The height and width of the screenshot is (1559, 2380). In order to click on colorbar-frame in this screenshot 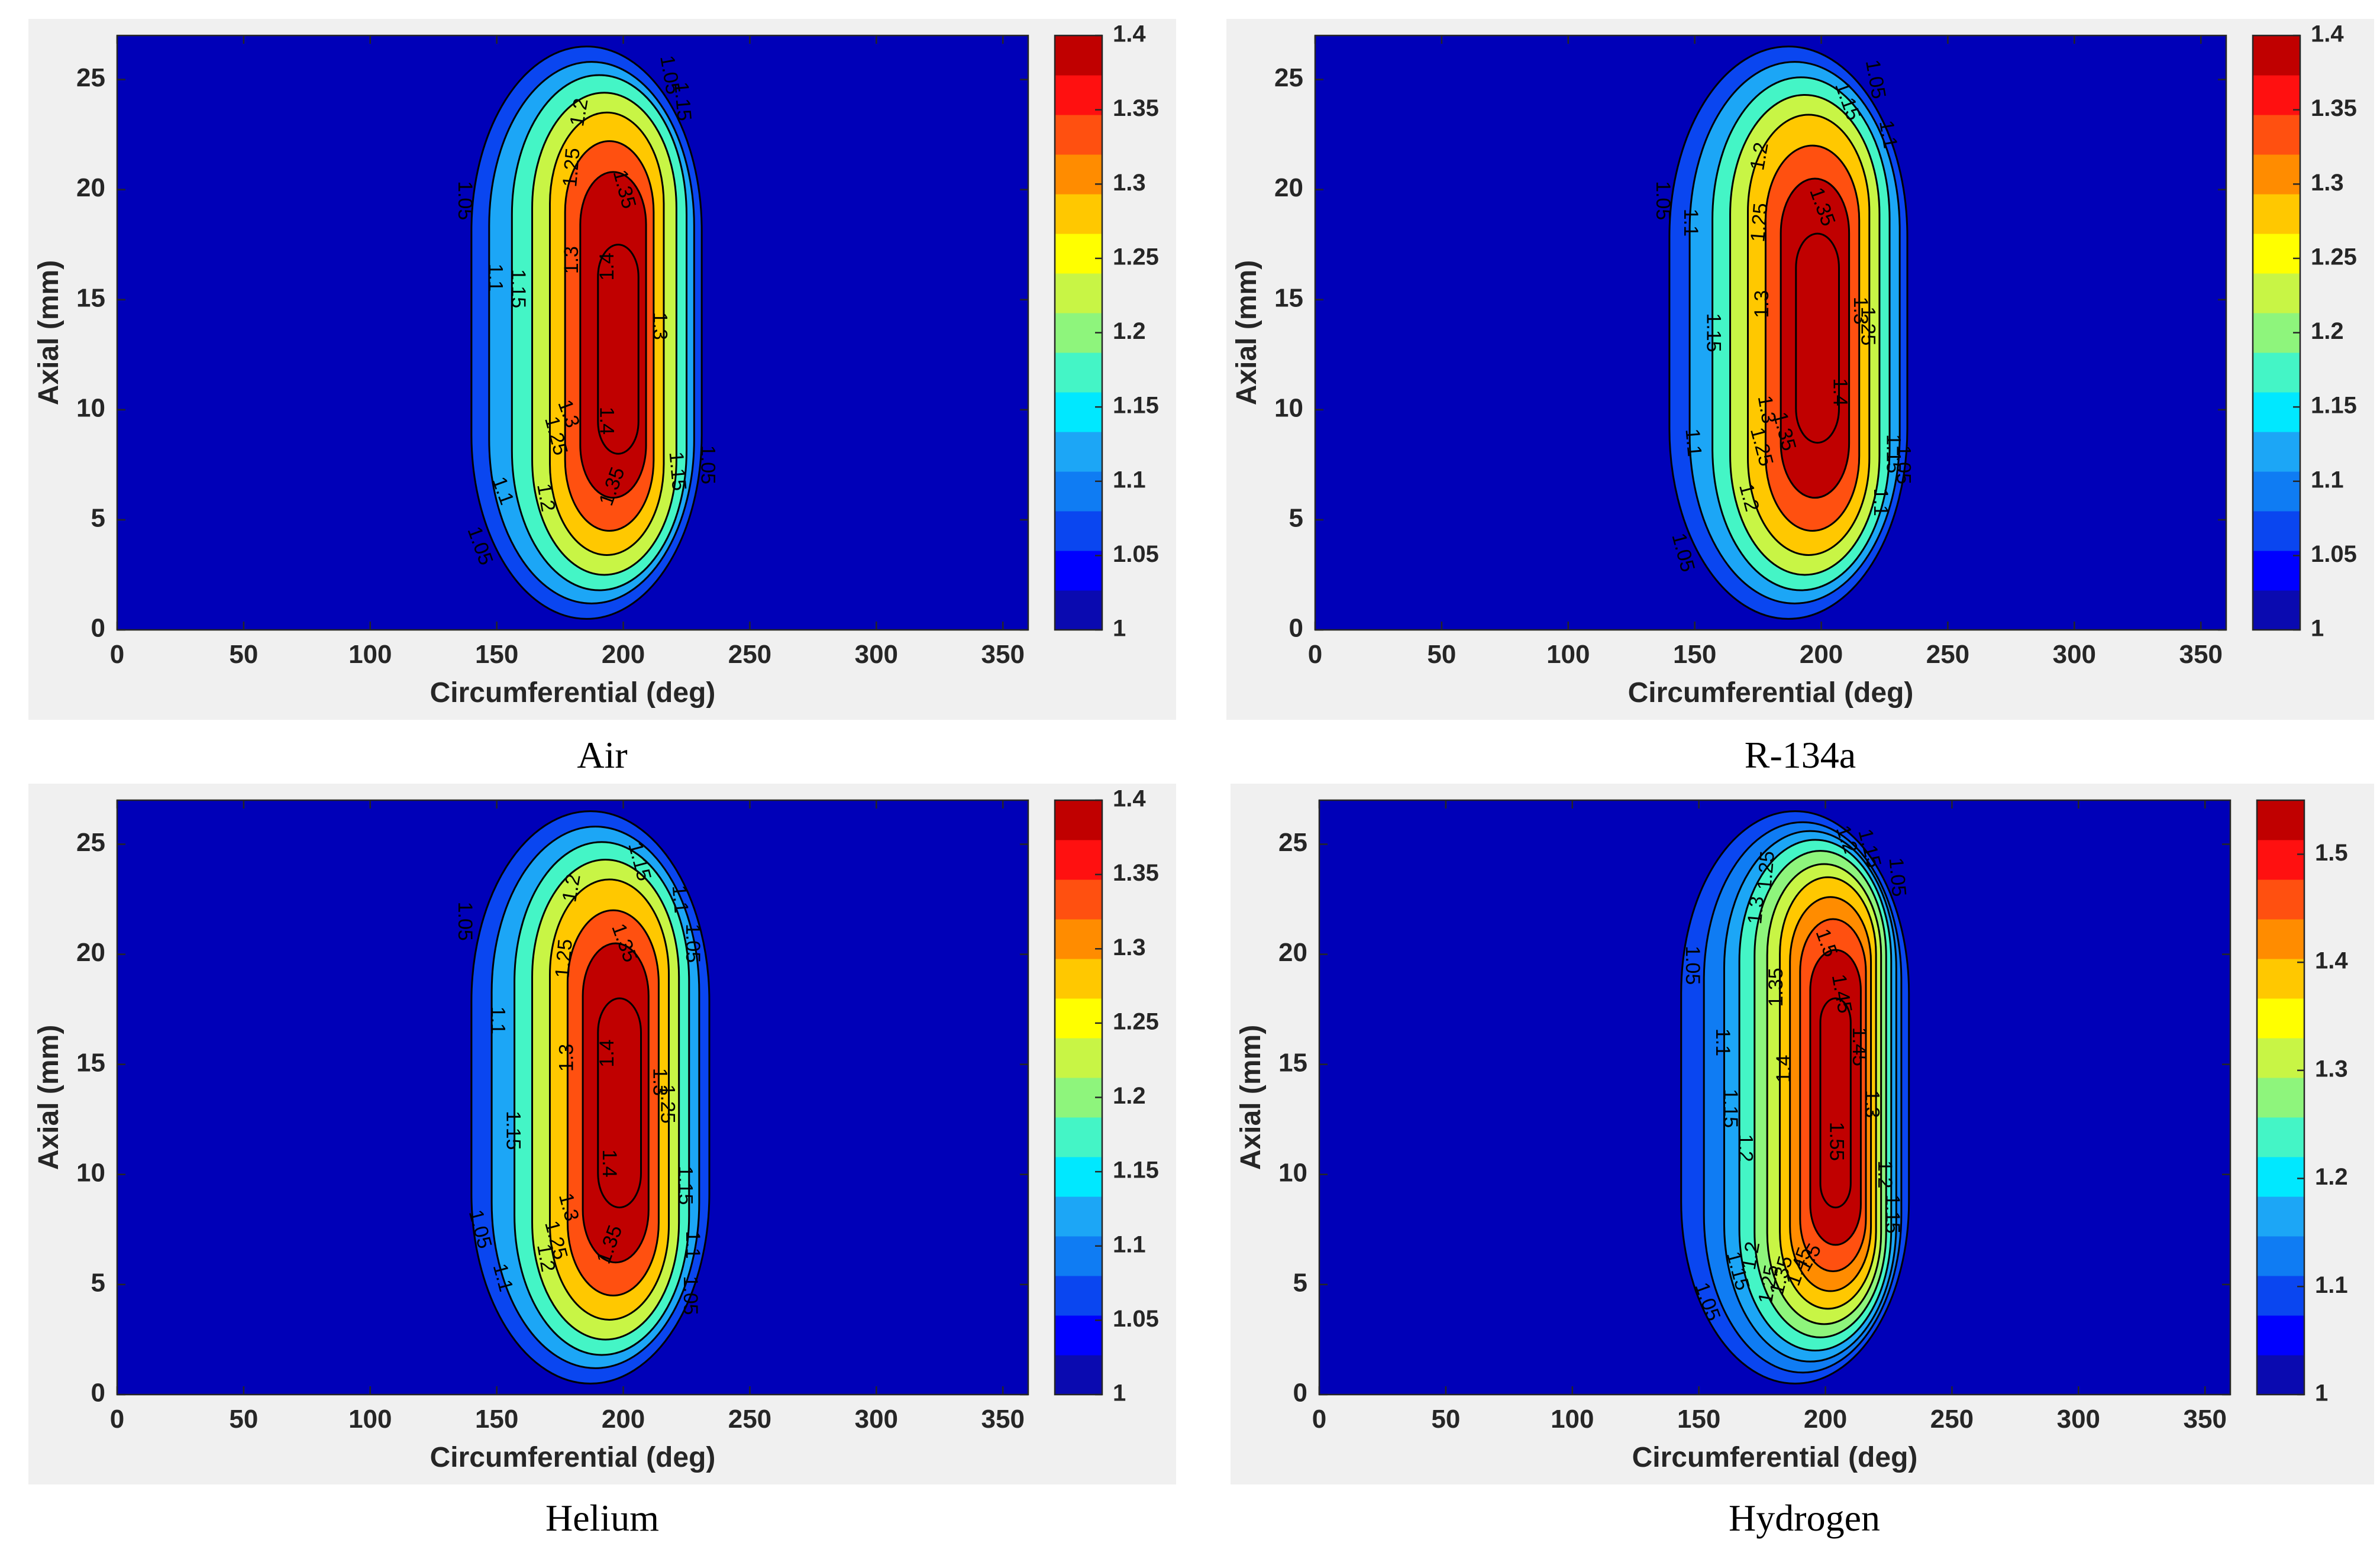, I will do `click(2280, 1097)`.